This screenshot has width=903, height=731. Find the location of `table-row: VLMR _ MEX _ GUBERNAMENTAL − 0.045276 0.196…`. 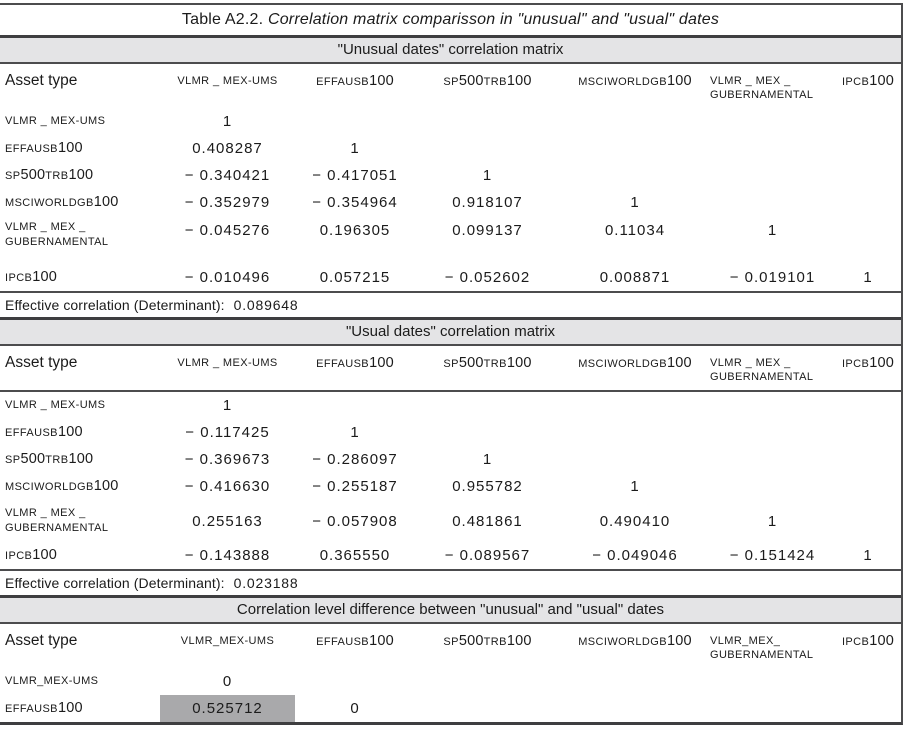

table-row: VLMR _ MEX _ GUBERNAMENTAL − 0.045276 0.196… is located at coordinates (450, 240).